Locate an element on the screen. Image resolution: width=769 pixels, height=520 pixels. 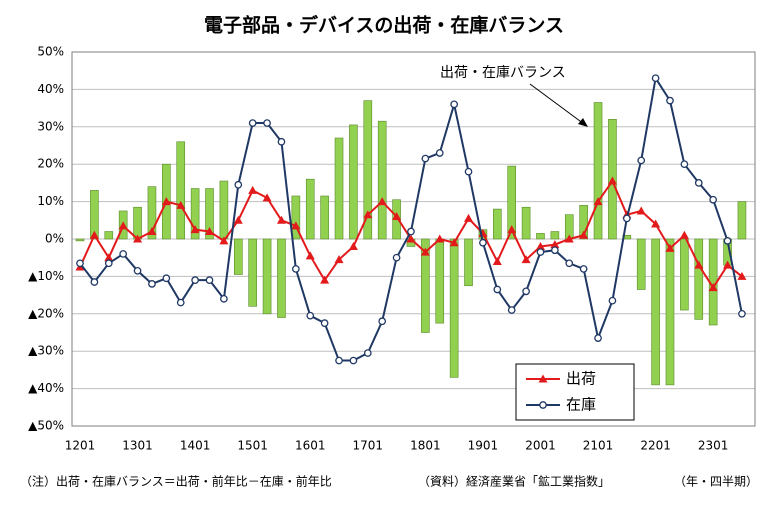
y-tick-label: 20% is located at coordinates (50, 164).